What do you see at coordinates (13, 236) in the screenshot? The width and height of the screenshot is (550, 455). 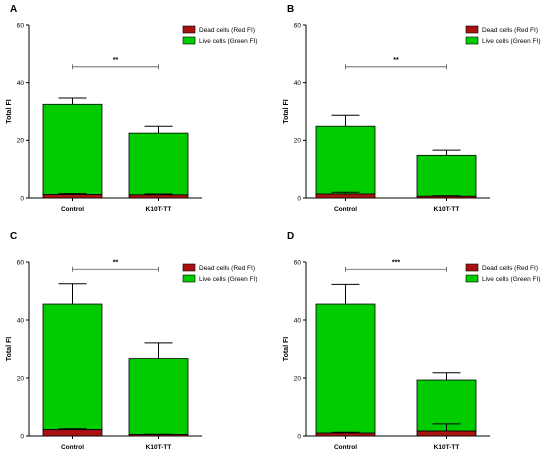 I see `panel-letter: C` at bounding box center [13, 236].